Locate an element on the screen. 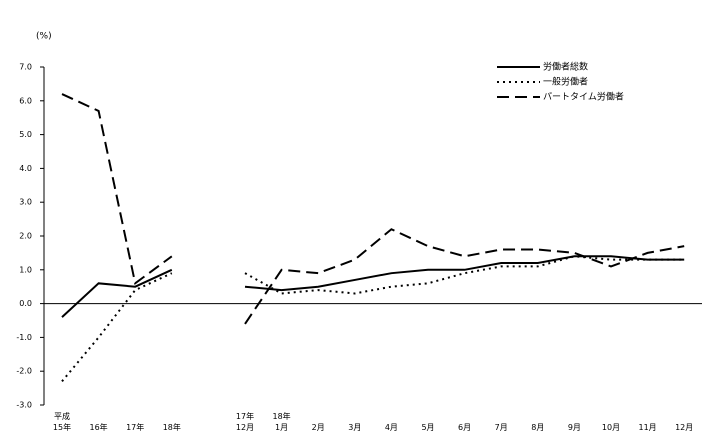  x-tick-label: 4月 is located at coordinates (391, 427).